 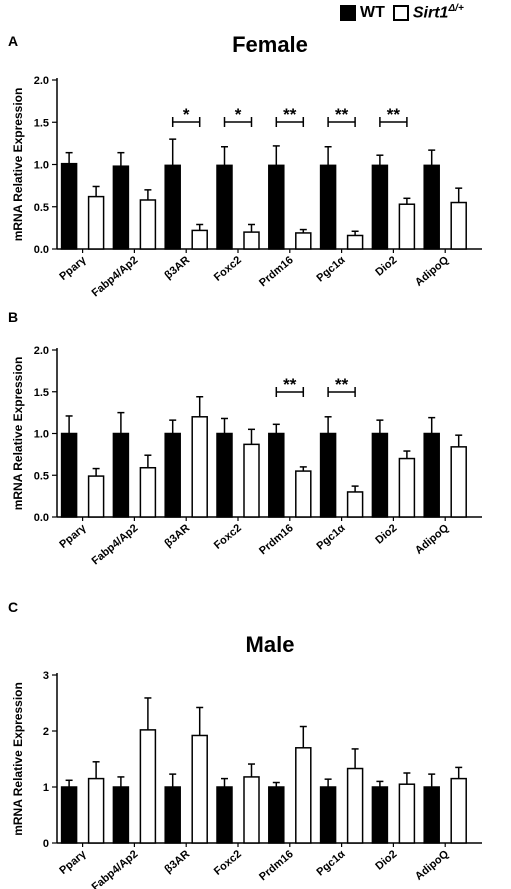 What do you see at coordinates (13, 607) in the screenshot?
I see `panel-label: C` at bounding box center [13, 607].